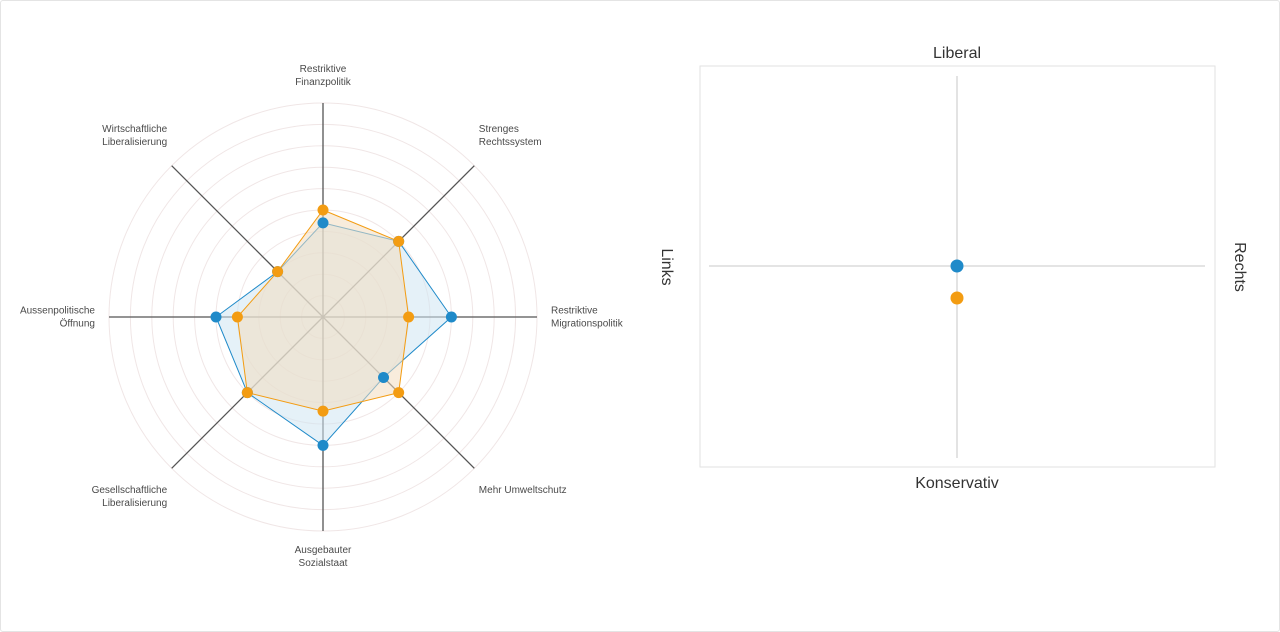 The height and width of the screenshot is (632, 1280). I want to click on radar-axis-label-line: Gesellschaftliche, so click(130, 490).